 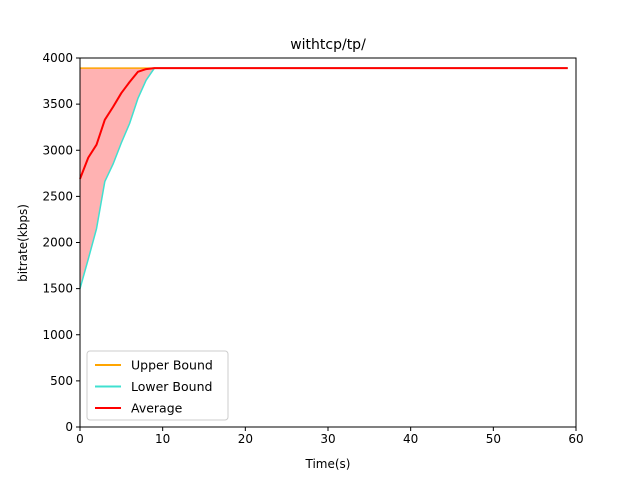 I want to click on x-tick-label: 10, so click(x=162, y=439).